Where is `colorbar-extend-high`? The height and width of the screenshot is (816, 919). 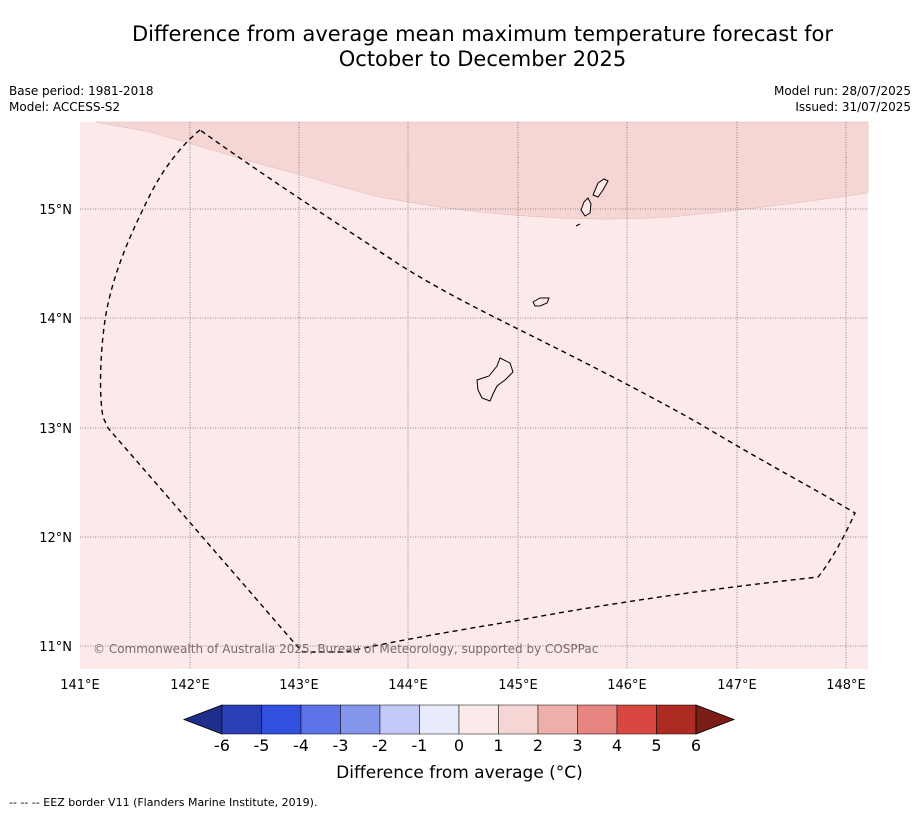 colorbar-extend-high is located at coordinates (715, 719).